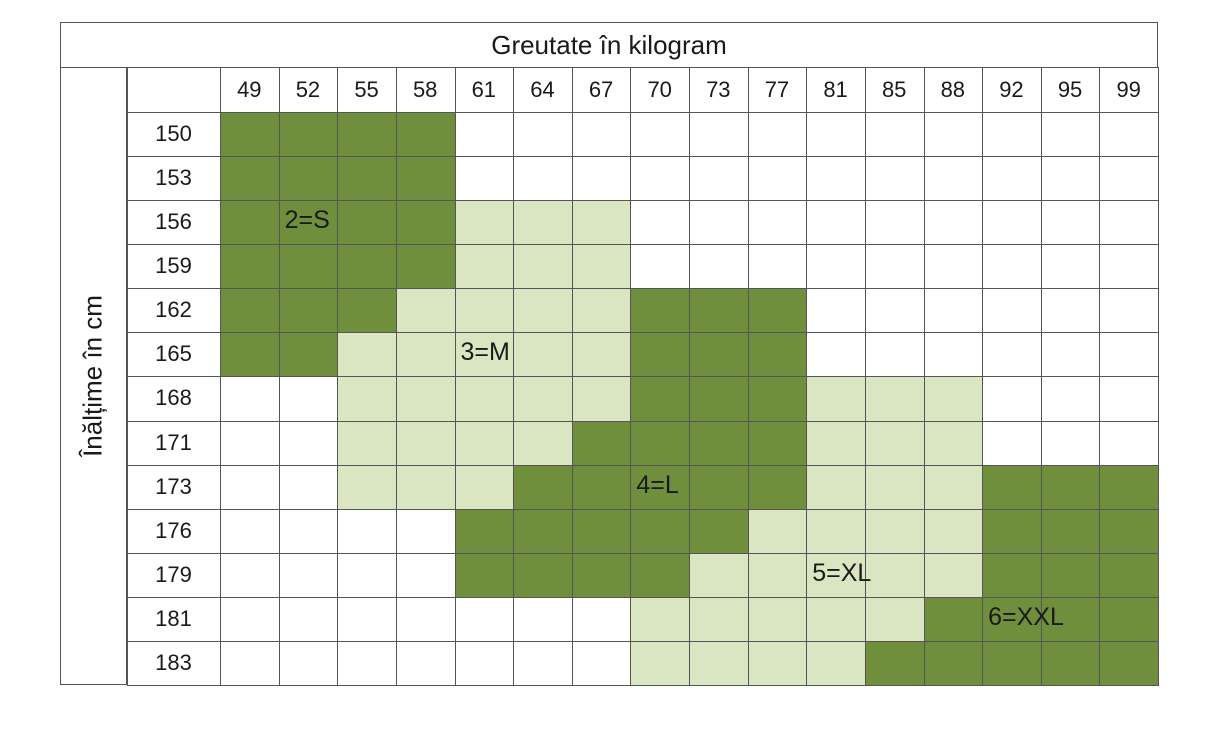 This screenshot has height=741, width=1208. What do you see at coordinates (173, 178) in the screenshot?
I see `row-header-label: 153` at bounding box center [173, 178].